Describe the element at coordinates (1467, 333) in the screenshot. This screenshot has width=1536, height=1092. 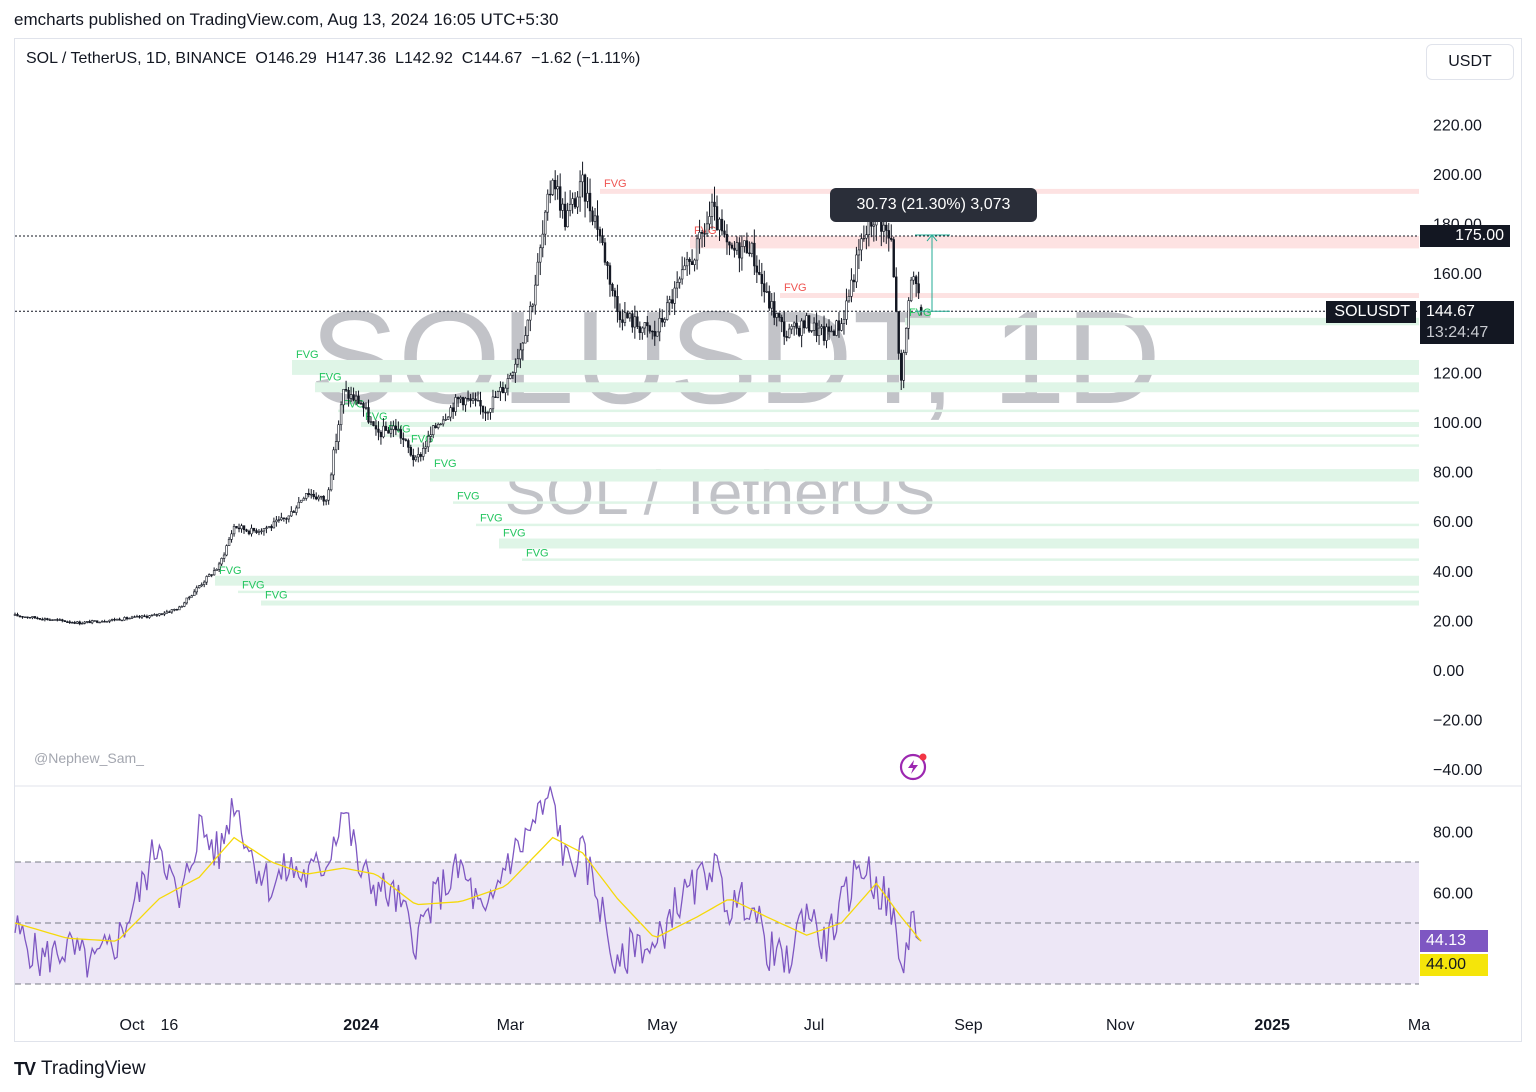
I see `bar-countdown-label: 13:24:47` at that location.